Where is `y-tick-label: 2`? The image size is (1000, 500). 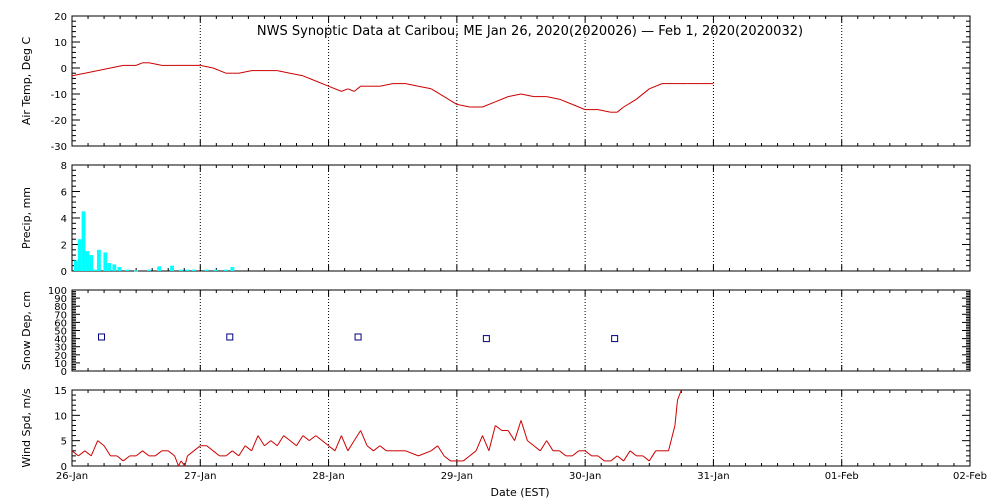
y-tick-label: 2 is located at coordinates (64, 246).